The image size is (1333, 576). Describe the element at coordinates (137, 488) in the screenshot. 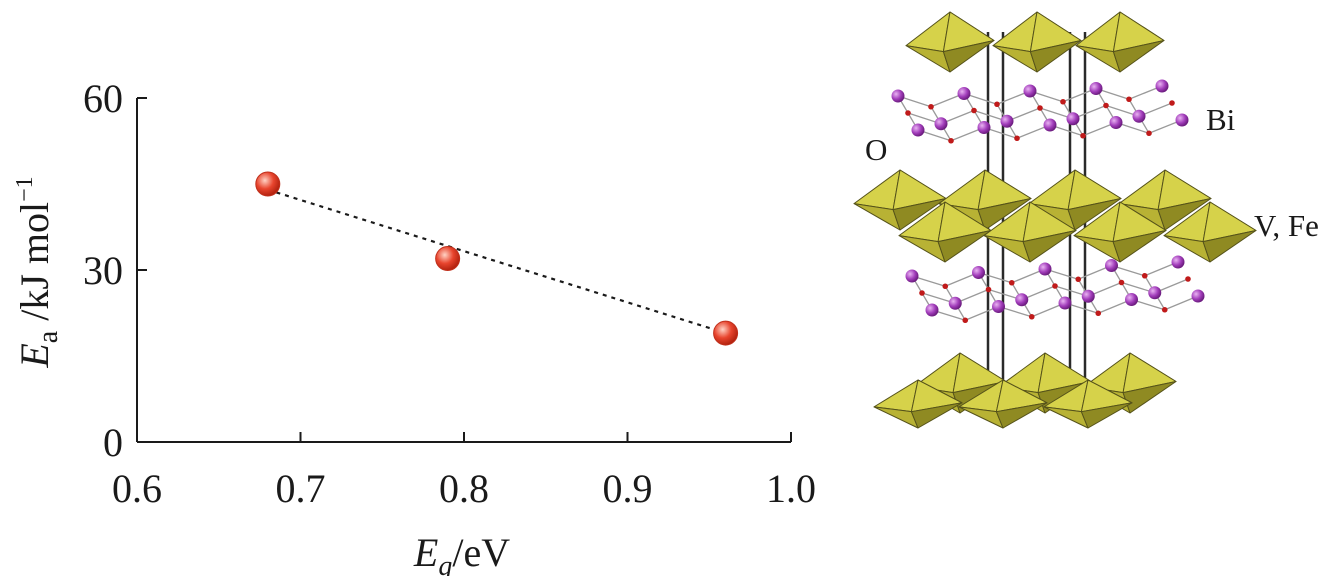

I see `x-tick-label: 0.6` at that location.